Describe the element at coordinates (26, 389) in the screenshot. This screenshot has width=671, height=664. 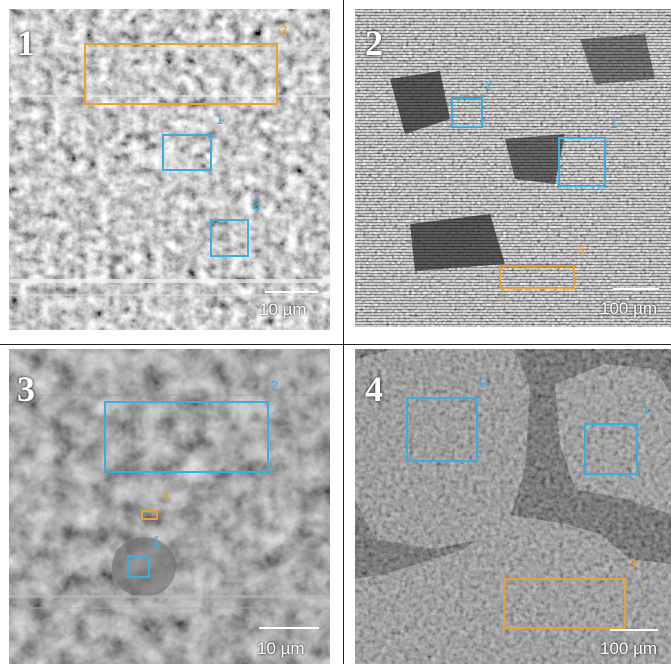
I see `panel-number: 3` at that location.